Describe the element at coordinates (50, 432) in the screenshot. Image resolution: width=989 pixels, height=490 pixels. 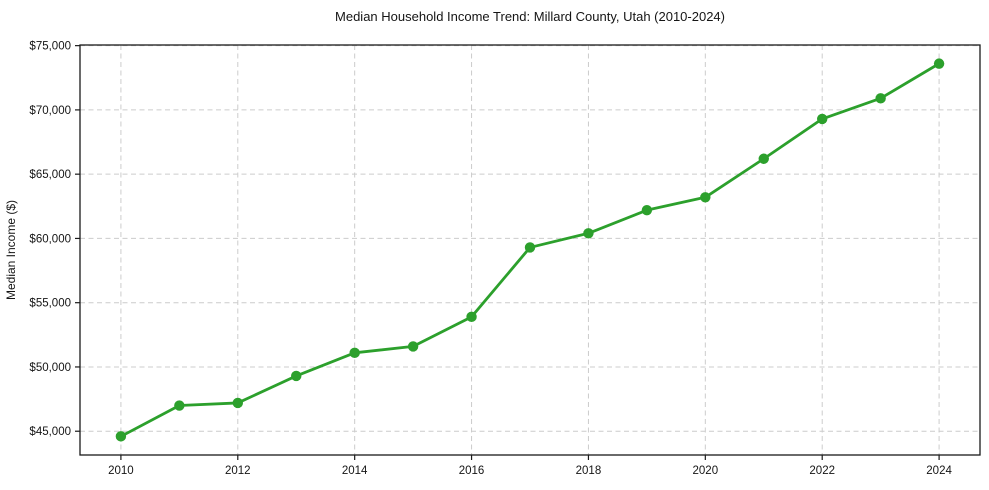
I see `y-tick-label: $45,000` at that location.